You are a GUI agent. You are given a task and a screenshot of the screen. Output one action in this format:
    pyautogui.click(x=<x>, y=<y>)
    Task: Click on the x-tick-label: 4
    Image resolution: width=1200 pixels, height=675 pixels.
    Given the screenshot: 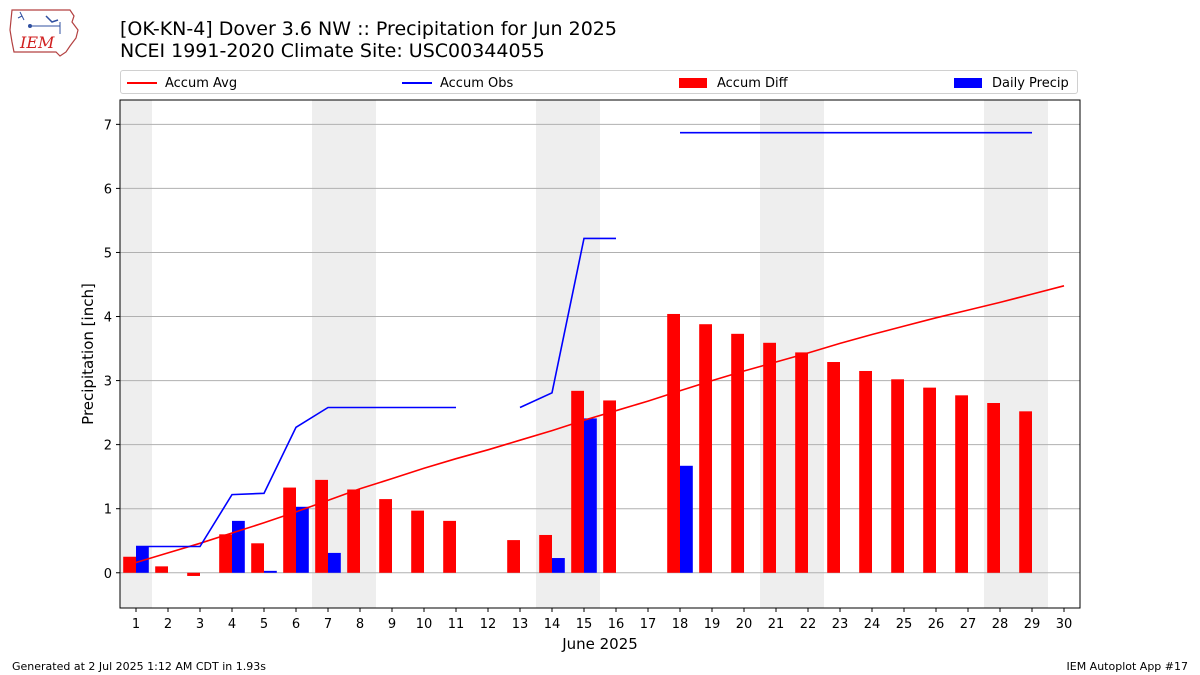 What is the action you would take?
    pyautogui.click(x=232, y=624)
    